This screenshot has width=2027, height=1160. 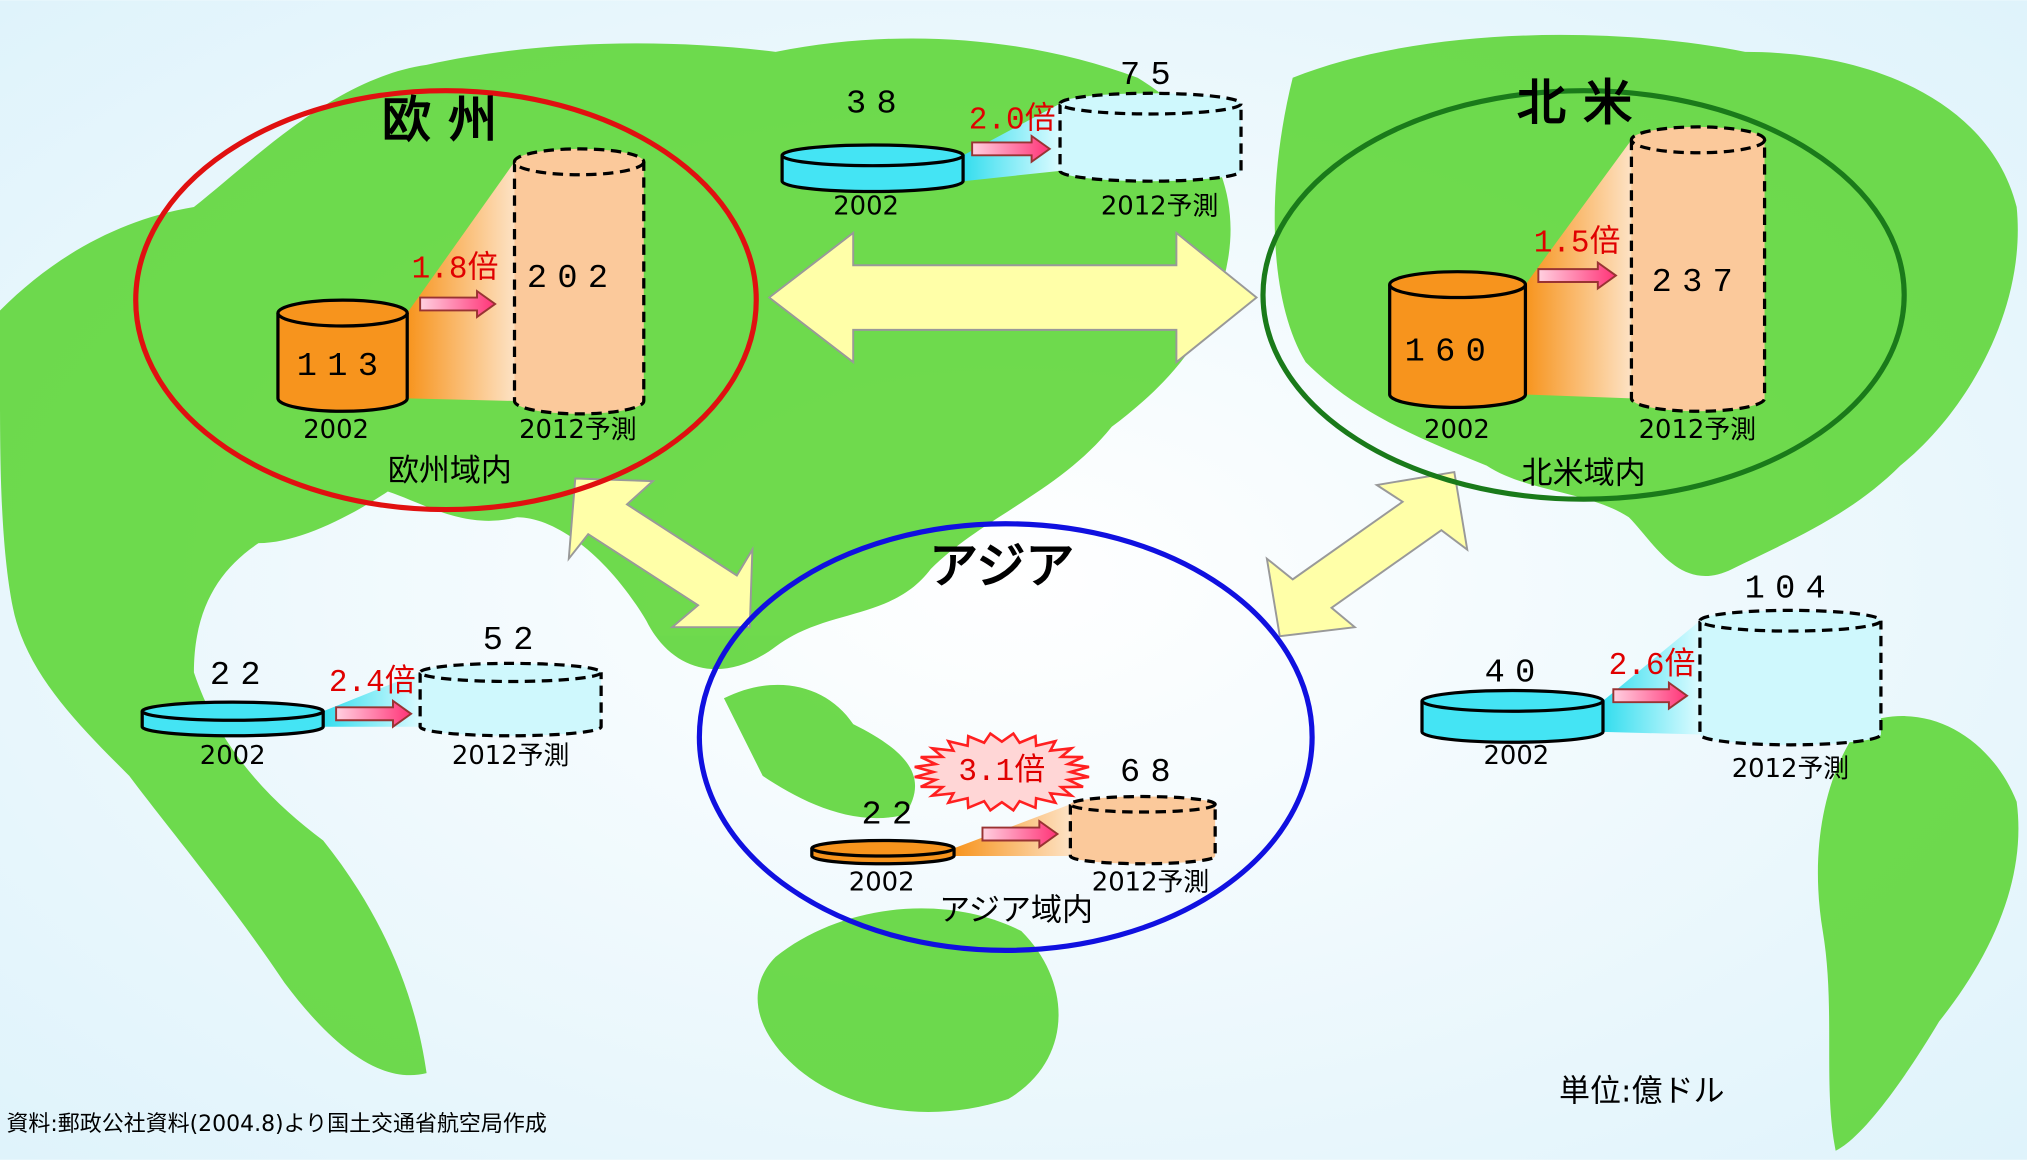 What do you see at coordinates (1574, 103) in the screenshot?
I see `region-title: 北 米` at bounding box center [1574, 103].